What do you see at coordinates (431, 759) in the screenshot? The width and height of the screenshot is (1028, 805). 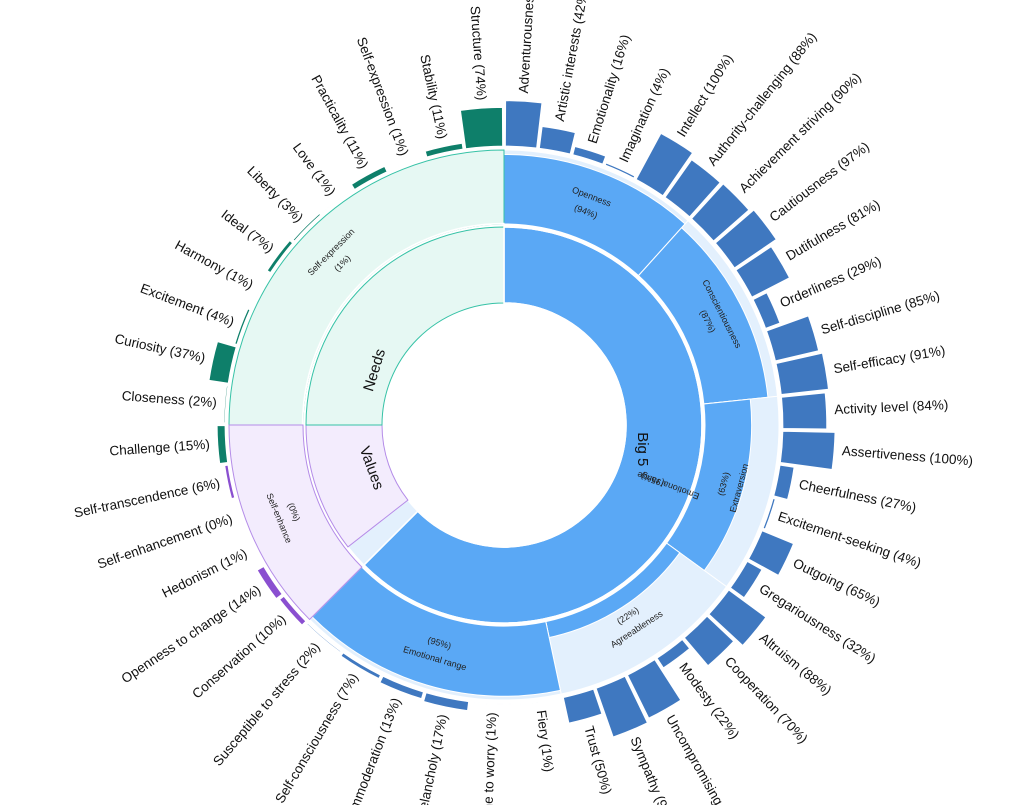 I see `facet-label-melancholy: Melancholy (17%)` at bounding box center [431, 759].